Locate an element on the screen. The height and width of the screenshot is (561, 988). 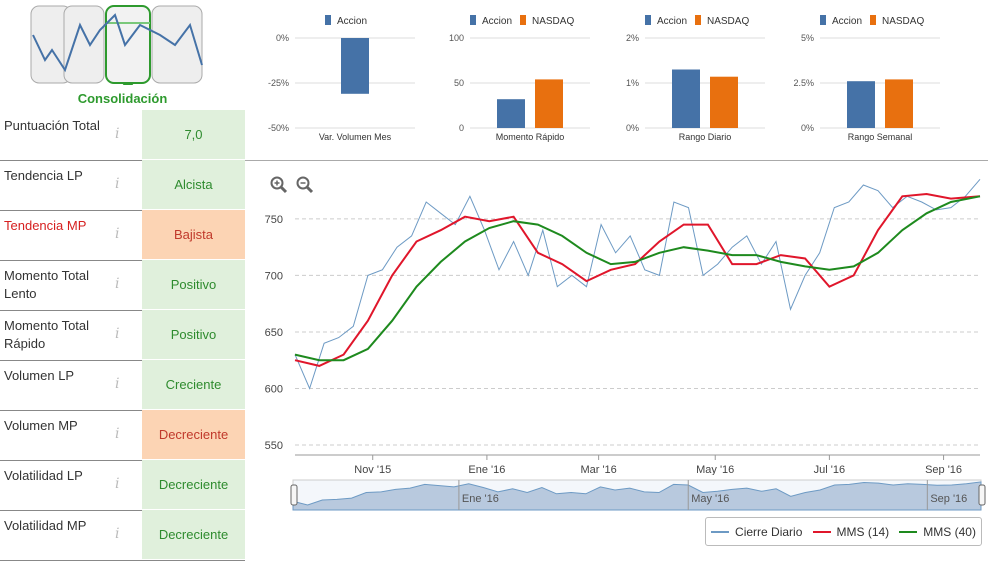
y-tick-label: 600 is located at coordinates (274, 389).